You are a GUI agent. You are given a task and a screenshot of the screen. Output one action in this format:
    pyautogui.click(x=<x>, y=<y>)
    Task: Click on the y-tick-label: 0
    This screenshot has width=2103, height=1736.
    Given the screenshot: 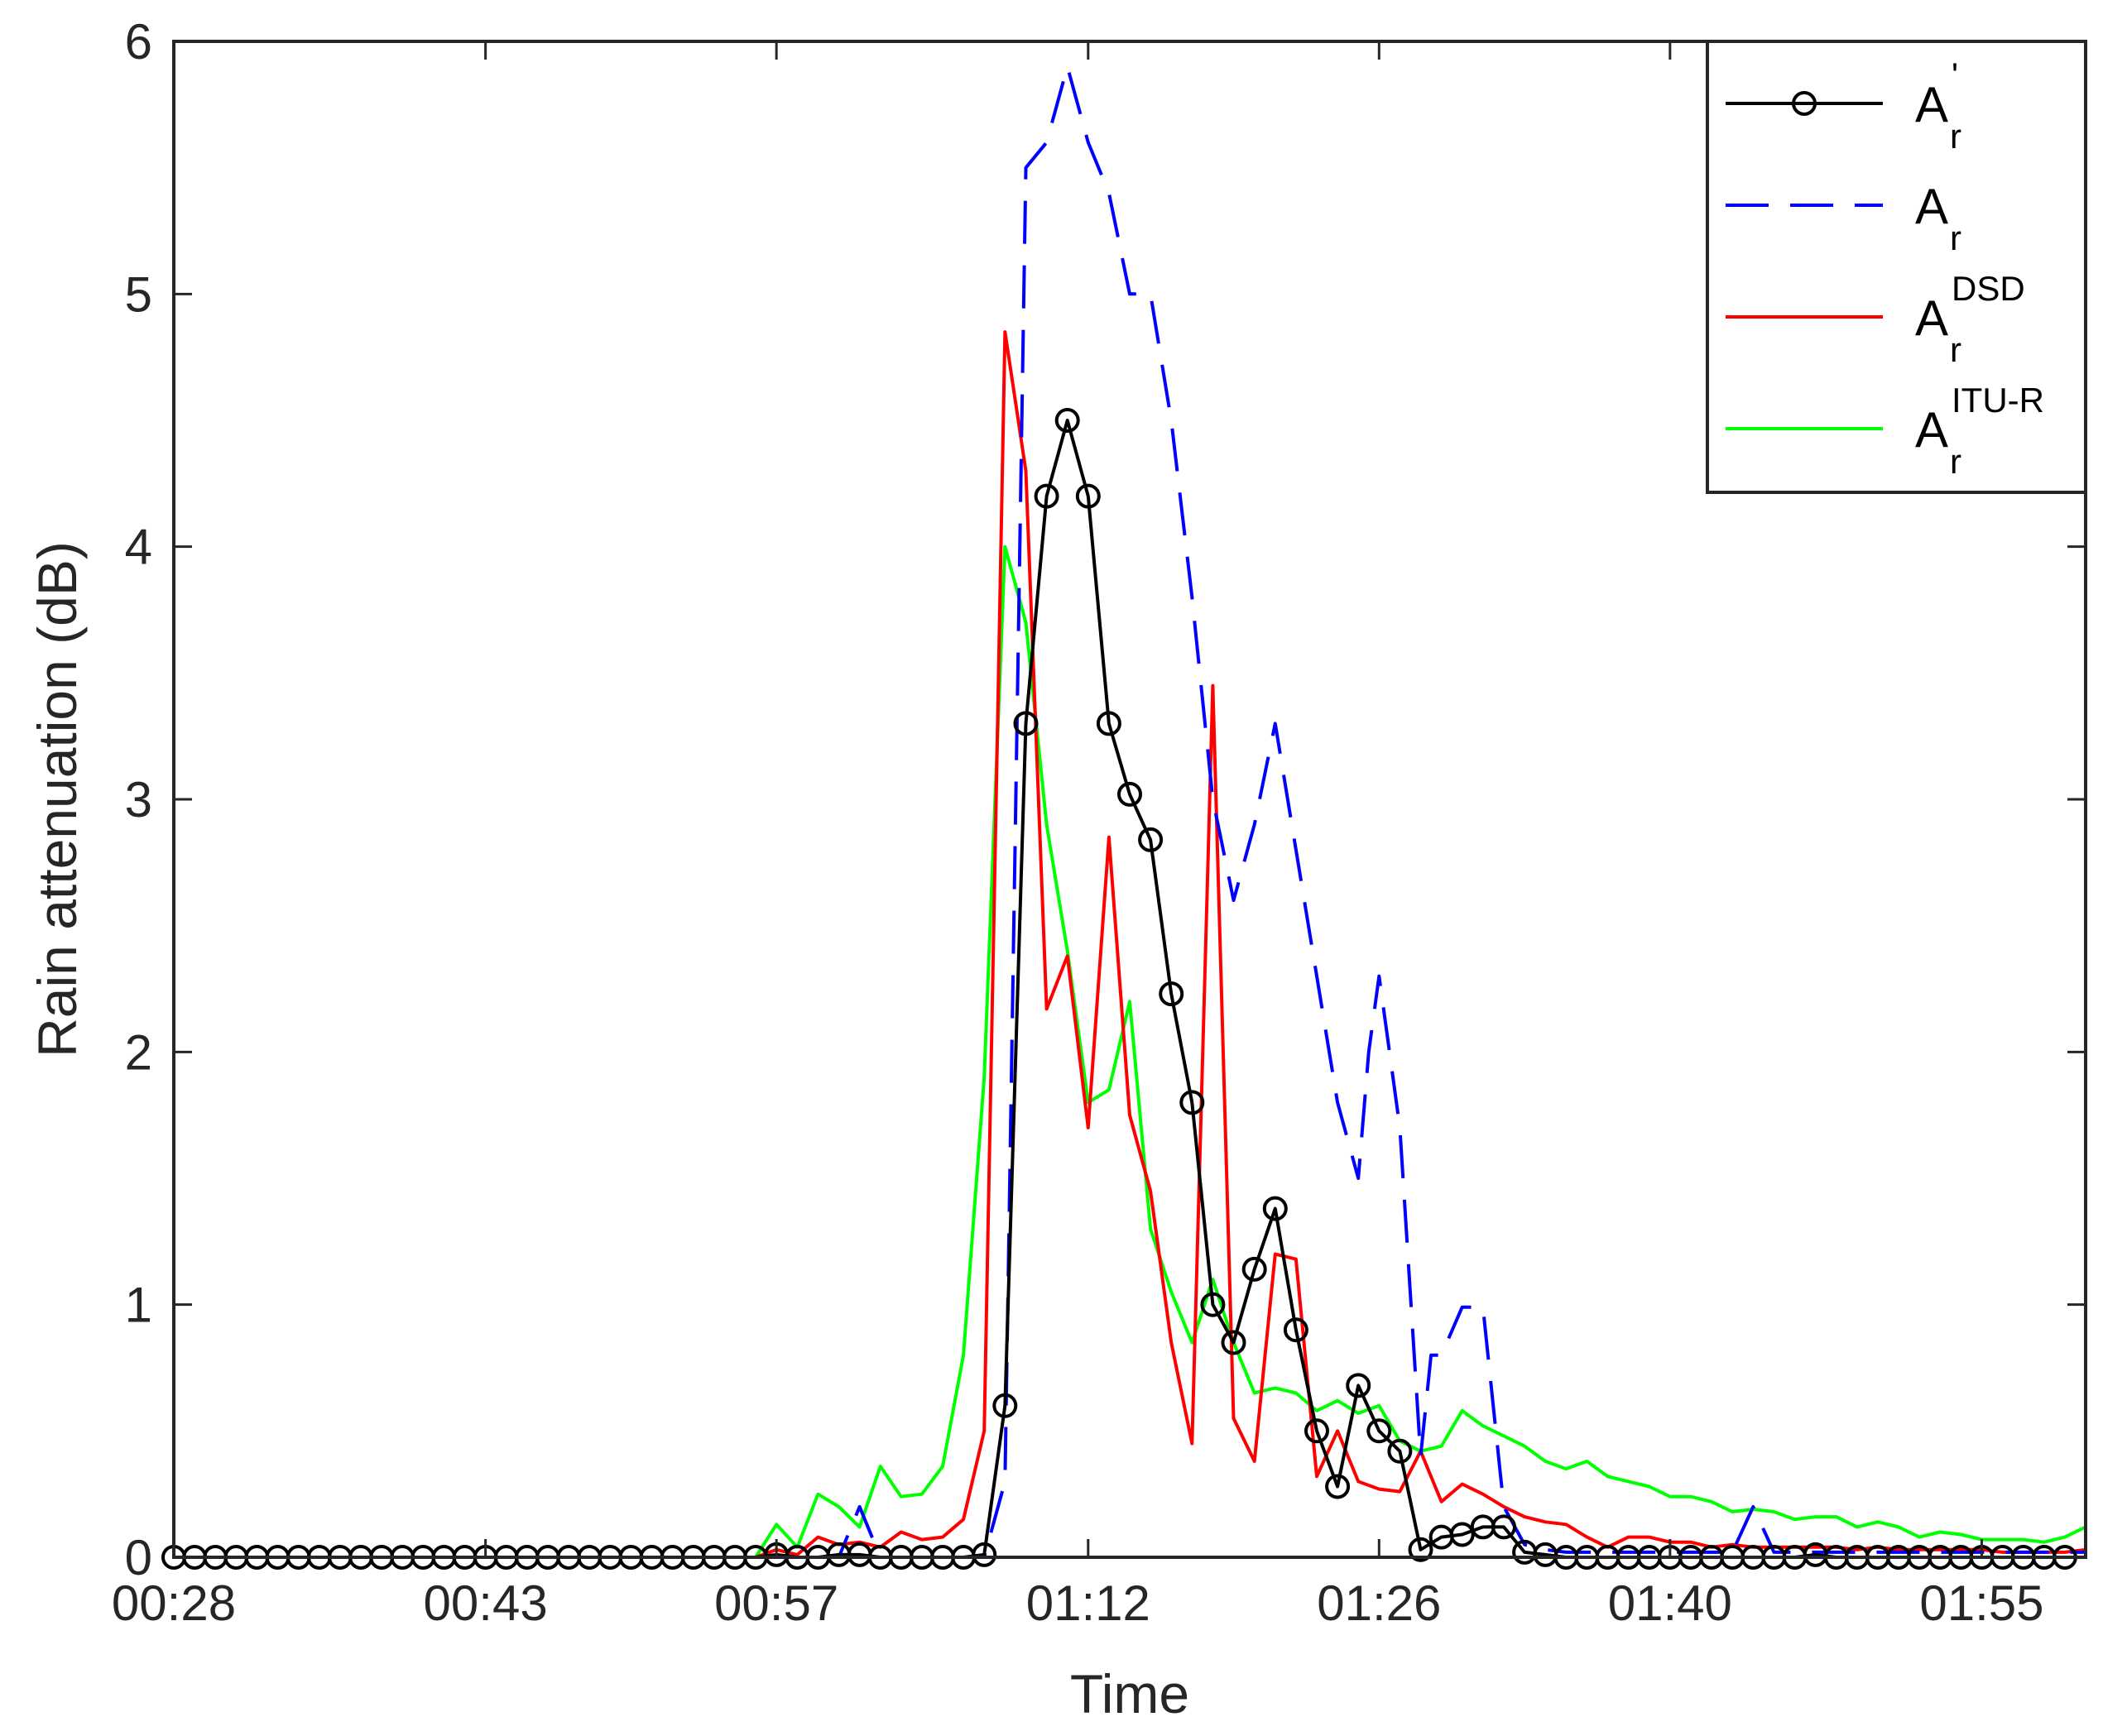 What is the action you would take?
    pyautogui.click(x=138, y=1557)
    